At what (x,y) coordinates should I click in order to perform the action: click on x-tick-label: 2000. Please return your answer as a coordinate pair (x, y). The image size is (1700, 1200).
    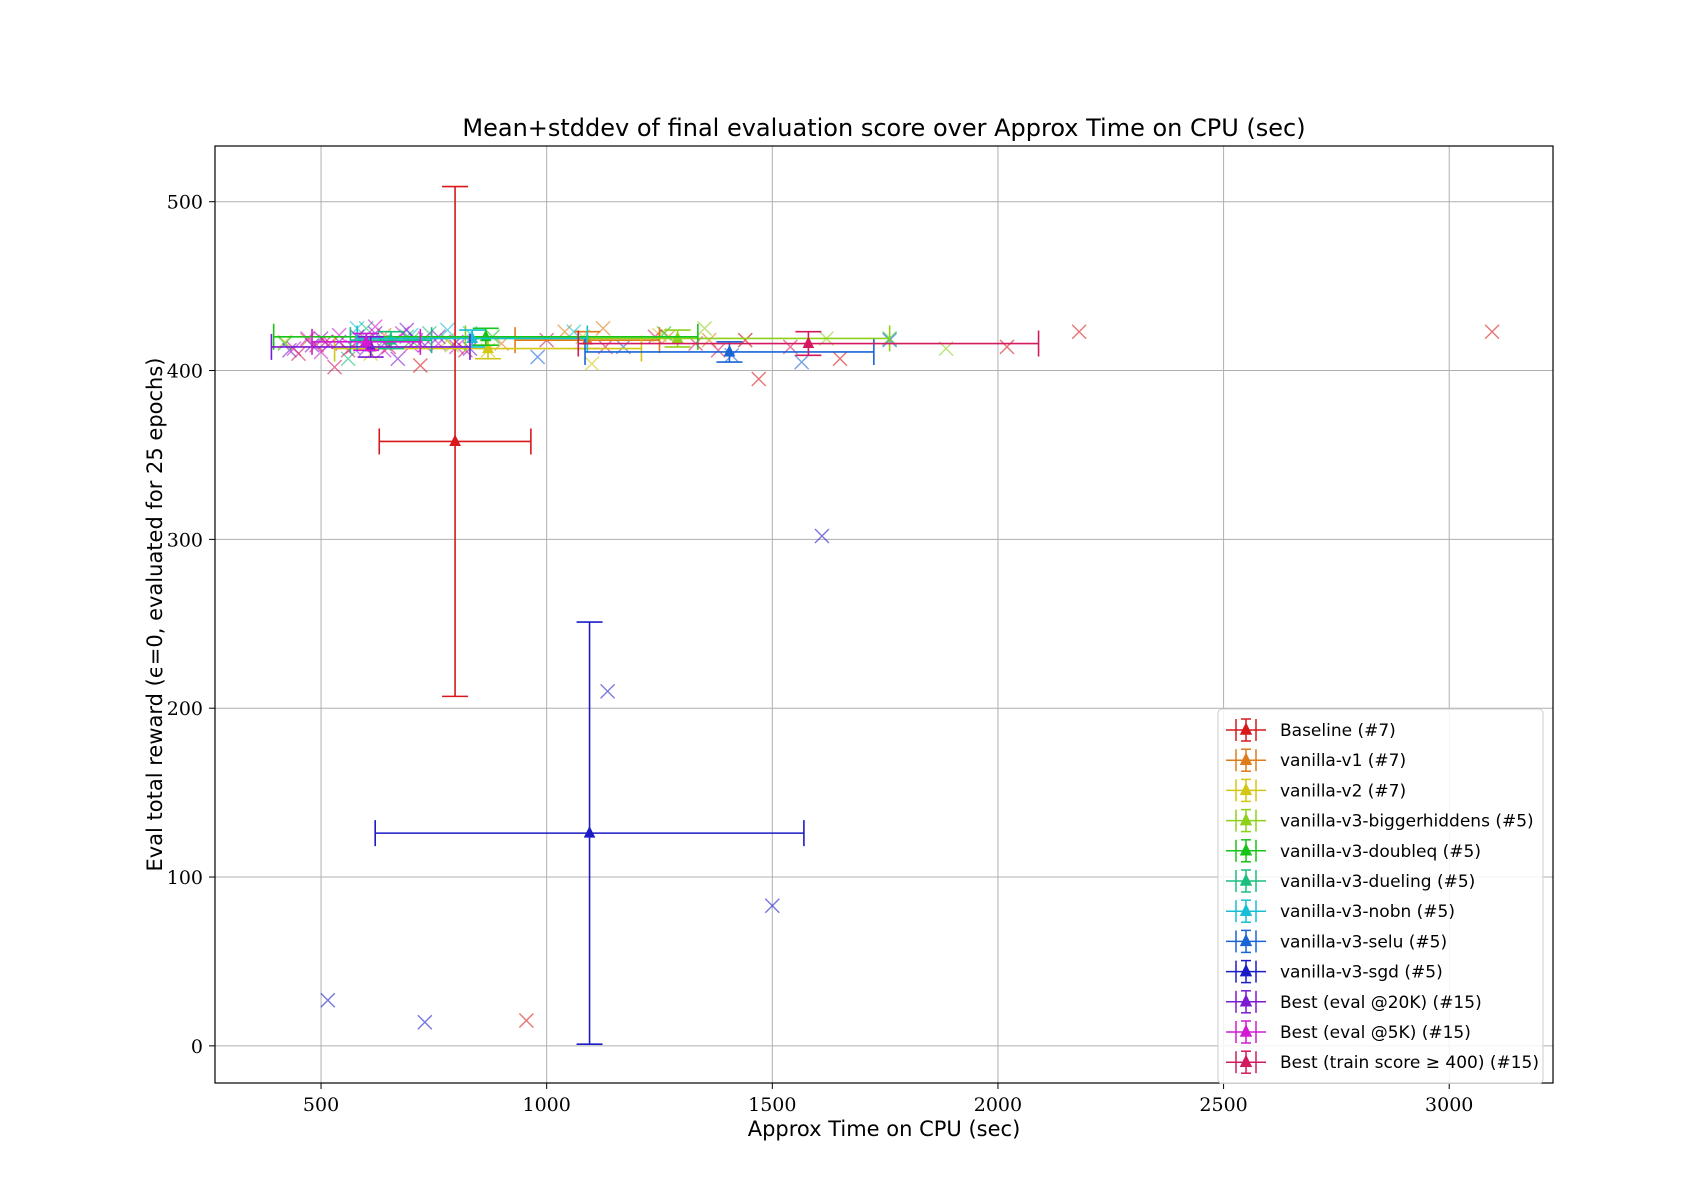
    Looking at the image, I should click on (998, 1105).